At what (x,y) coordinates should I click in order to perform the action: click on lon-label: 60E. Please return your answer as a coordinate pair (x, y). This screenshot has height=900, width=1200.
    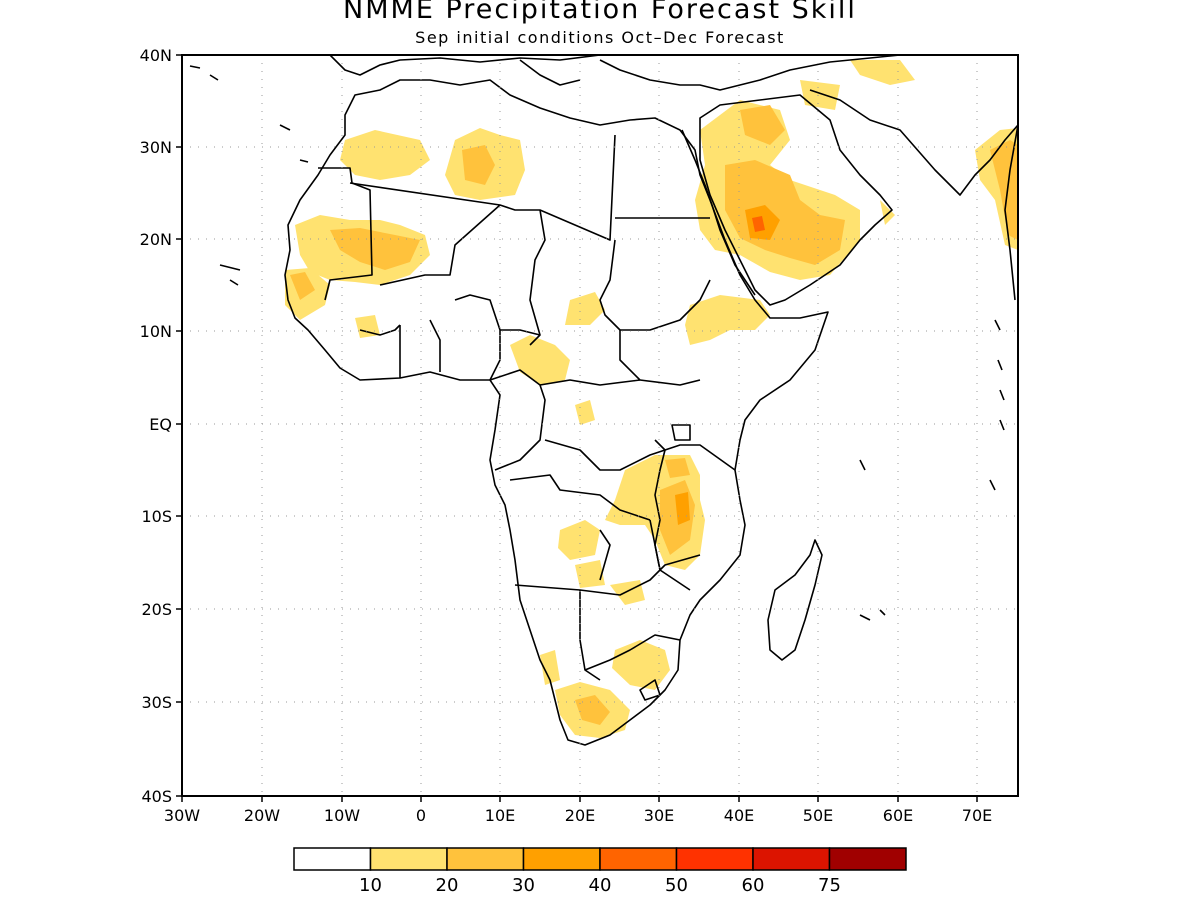
    Looking at the image, I should click on (898, 815).